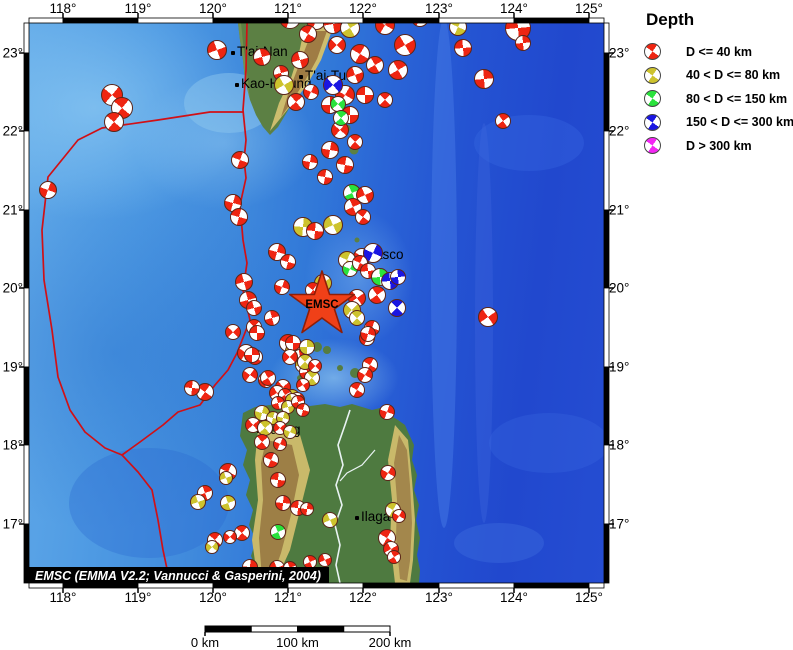 Image resolution: width=793 pixels, height=650 pixels. What do you see at coordinates (719, 145) in the screenshot?
I see `legend-item-label: D > 300 km` at bounding box center [719, 145].